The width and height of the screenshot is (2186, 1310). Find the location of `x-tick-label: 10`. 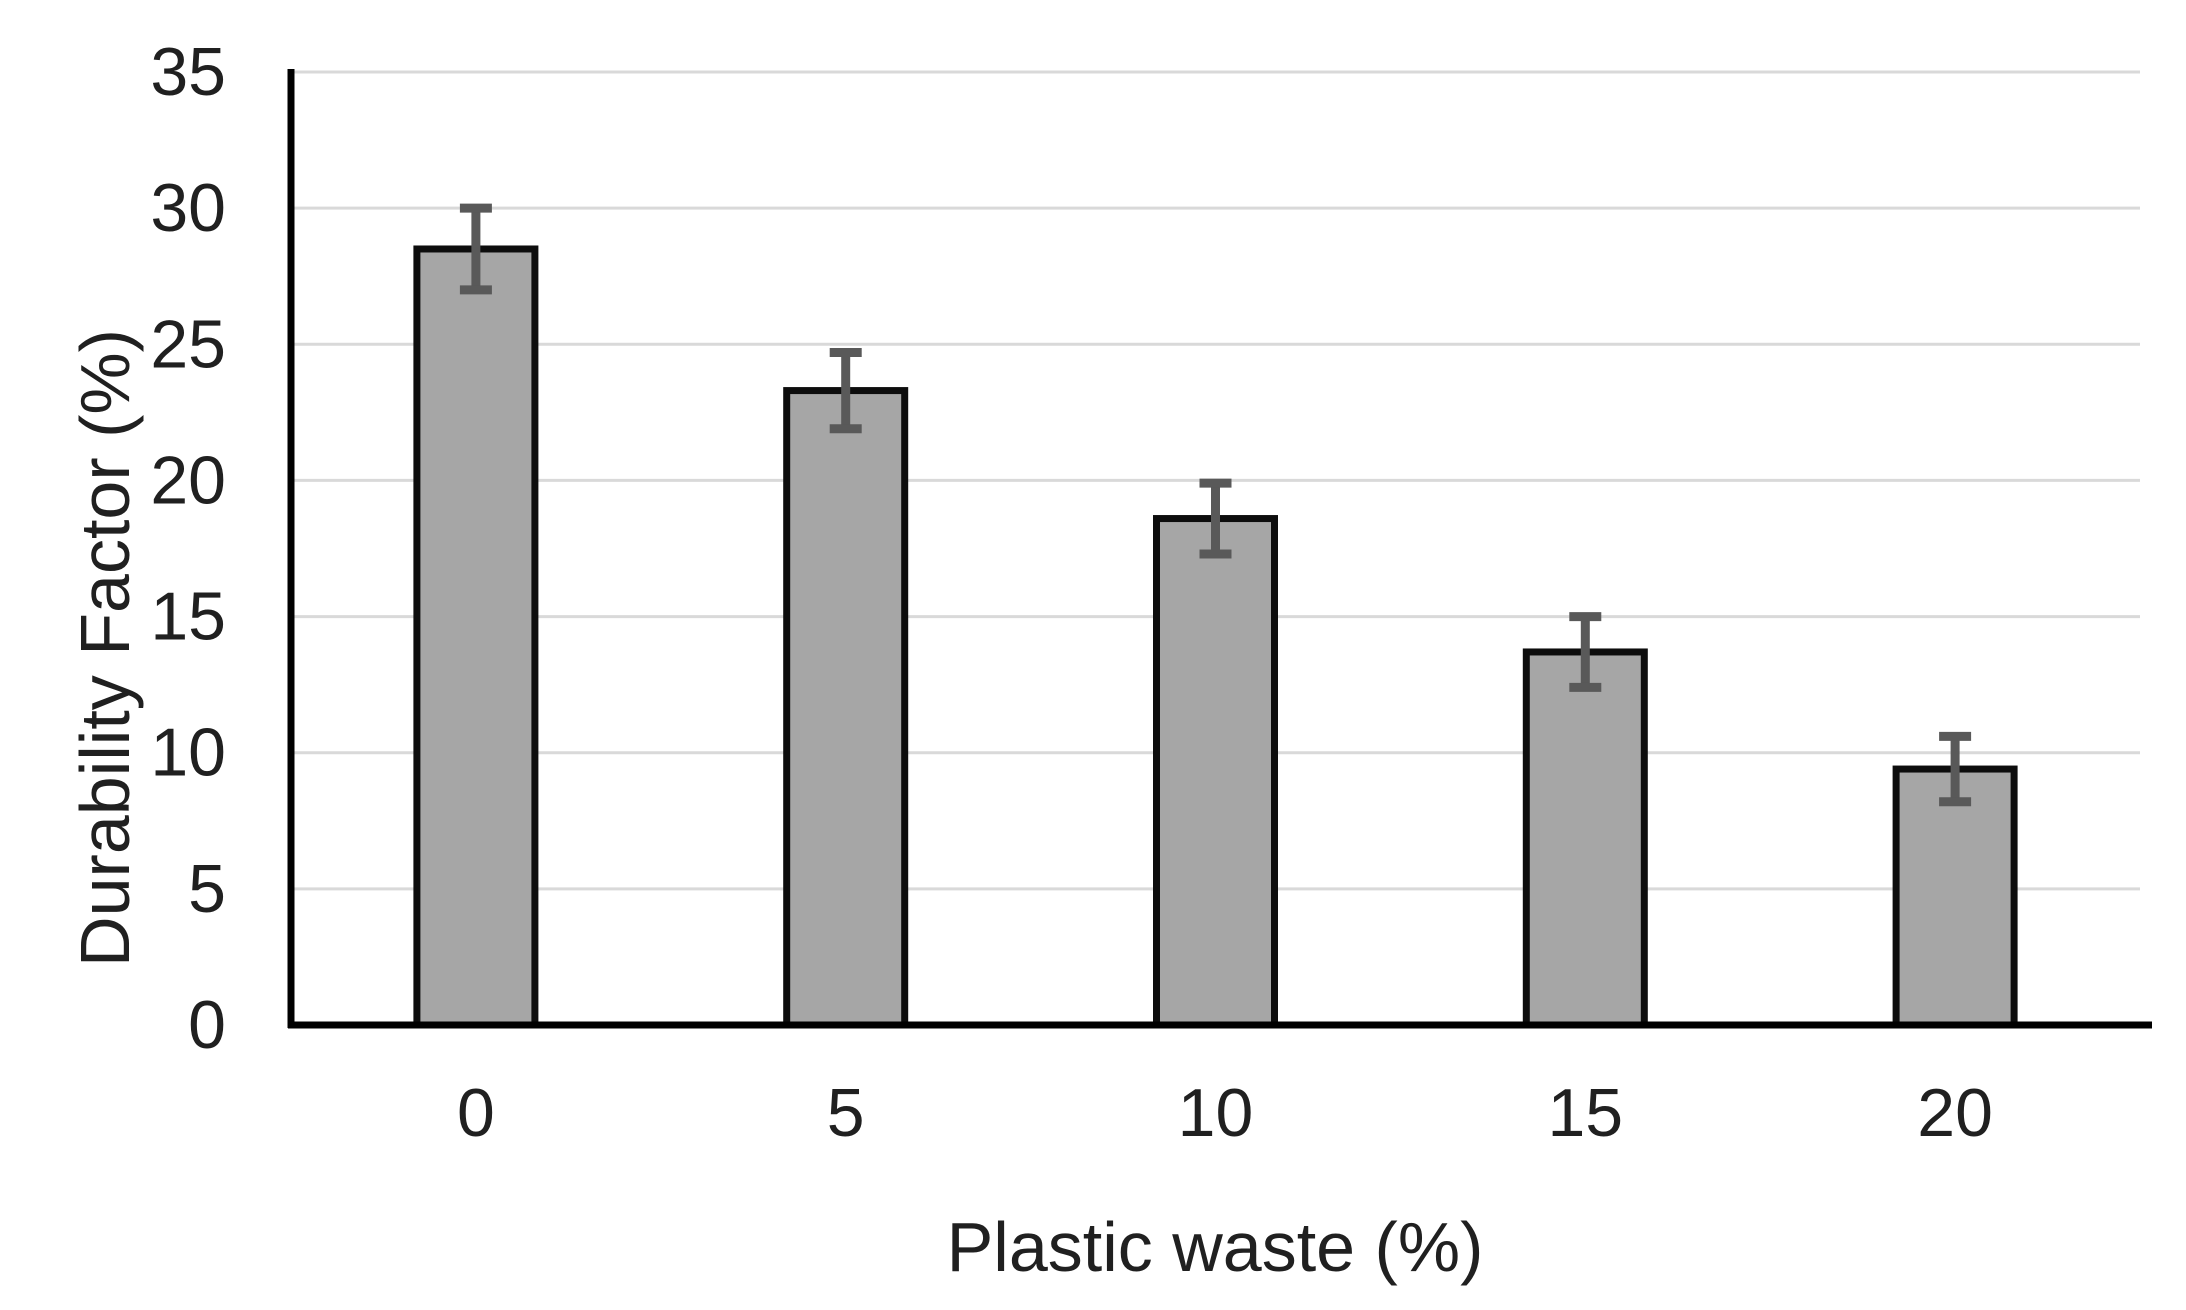

x-tick-label: 10 is located at coordinates (1216, 1113).